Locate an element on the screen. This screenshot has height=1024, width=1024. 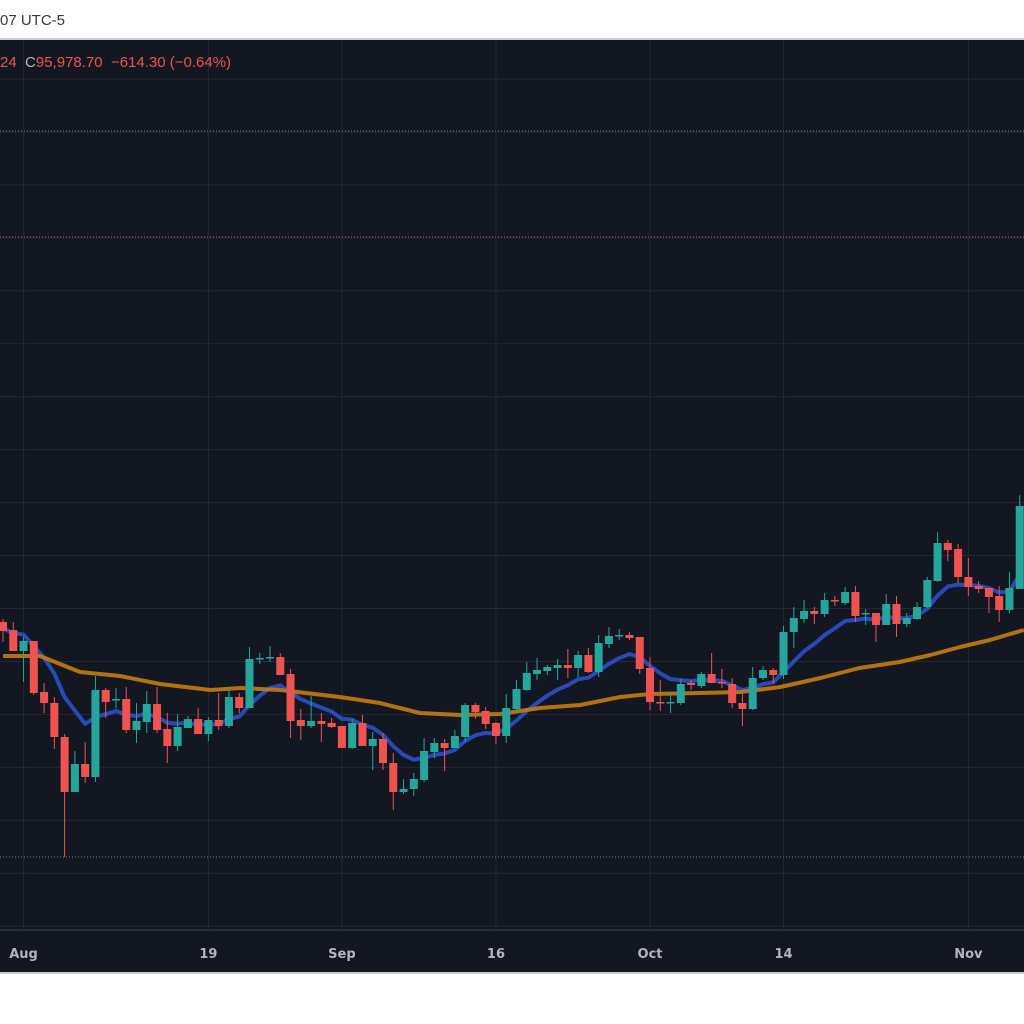
time-axis-label: 14 is located at coordinates (783, 954).